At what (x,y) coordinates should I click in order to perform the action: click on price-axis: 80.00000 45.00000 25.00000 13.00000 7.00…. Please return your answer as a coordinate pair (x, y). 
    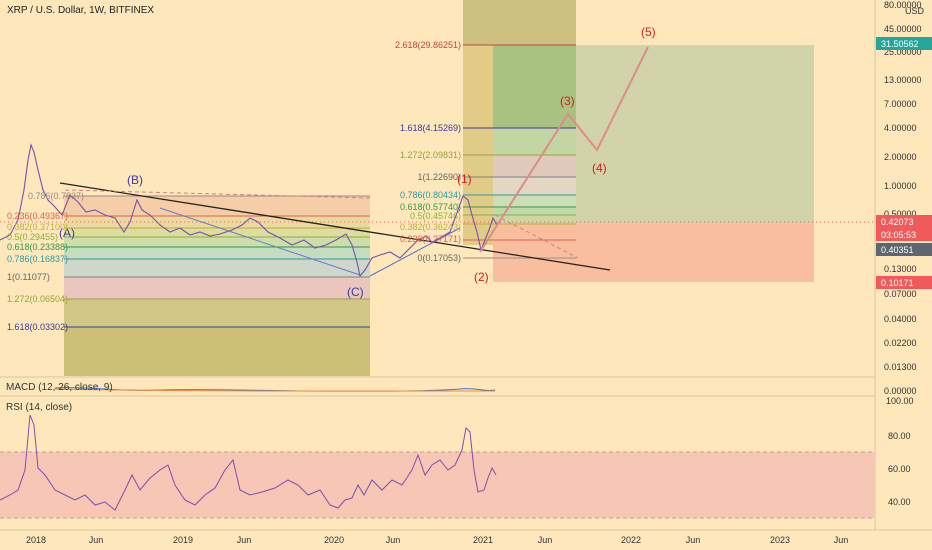
    Looking at the image, I should click on (903, 198).